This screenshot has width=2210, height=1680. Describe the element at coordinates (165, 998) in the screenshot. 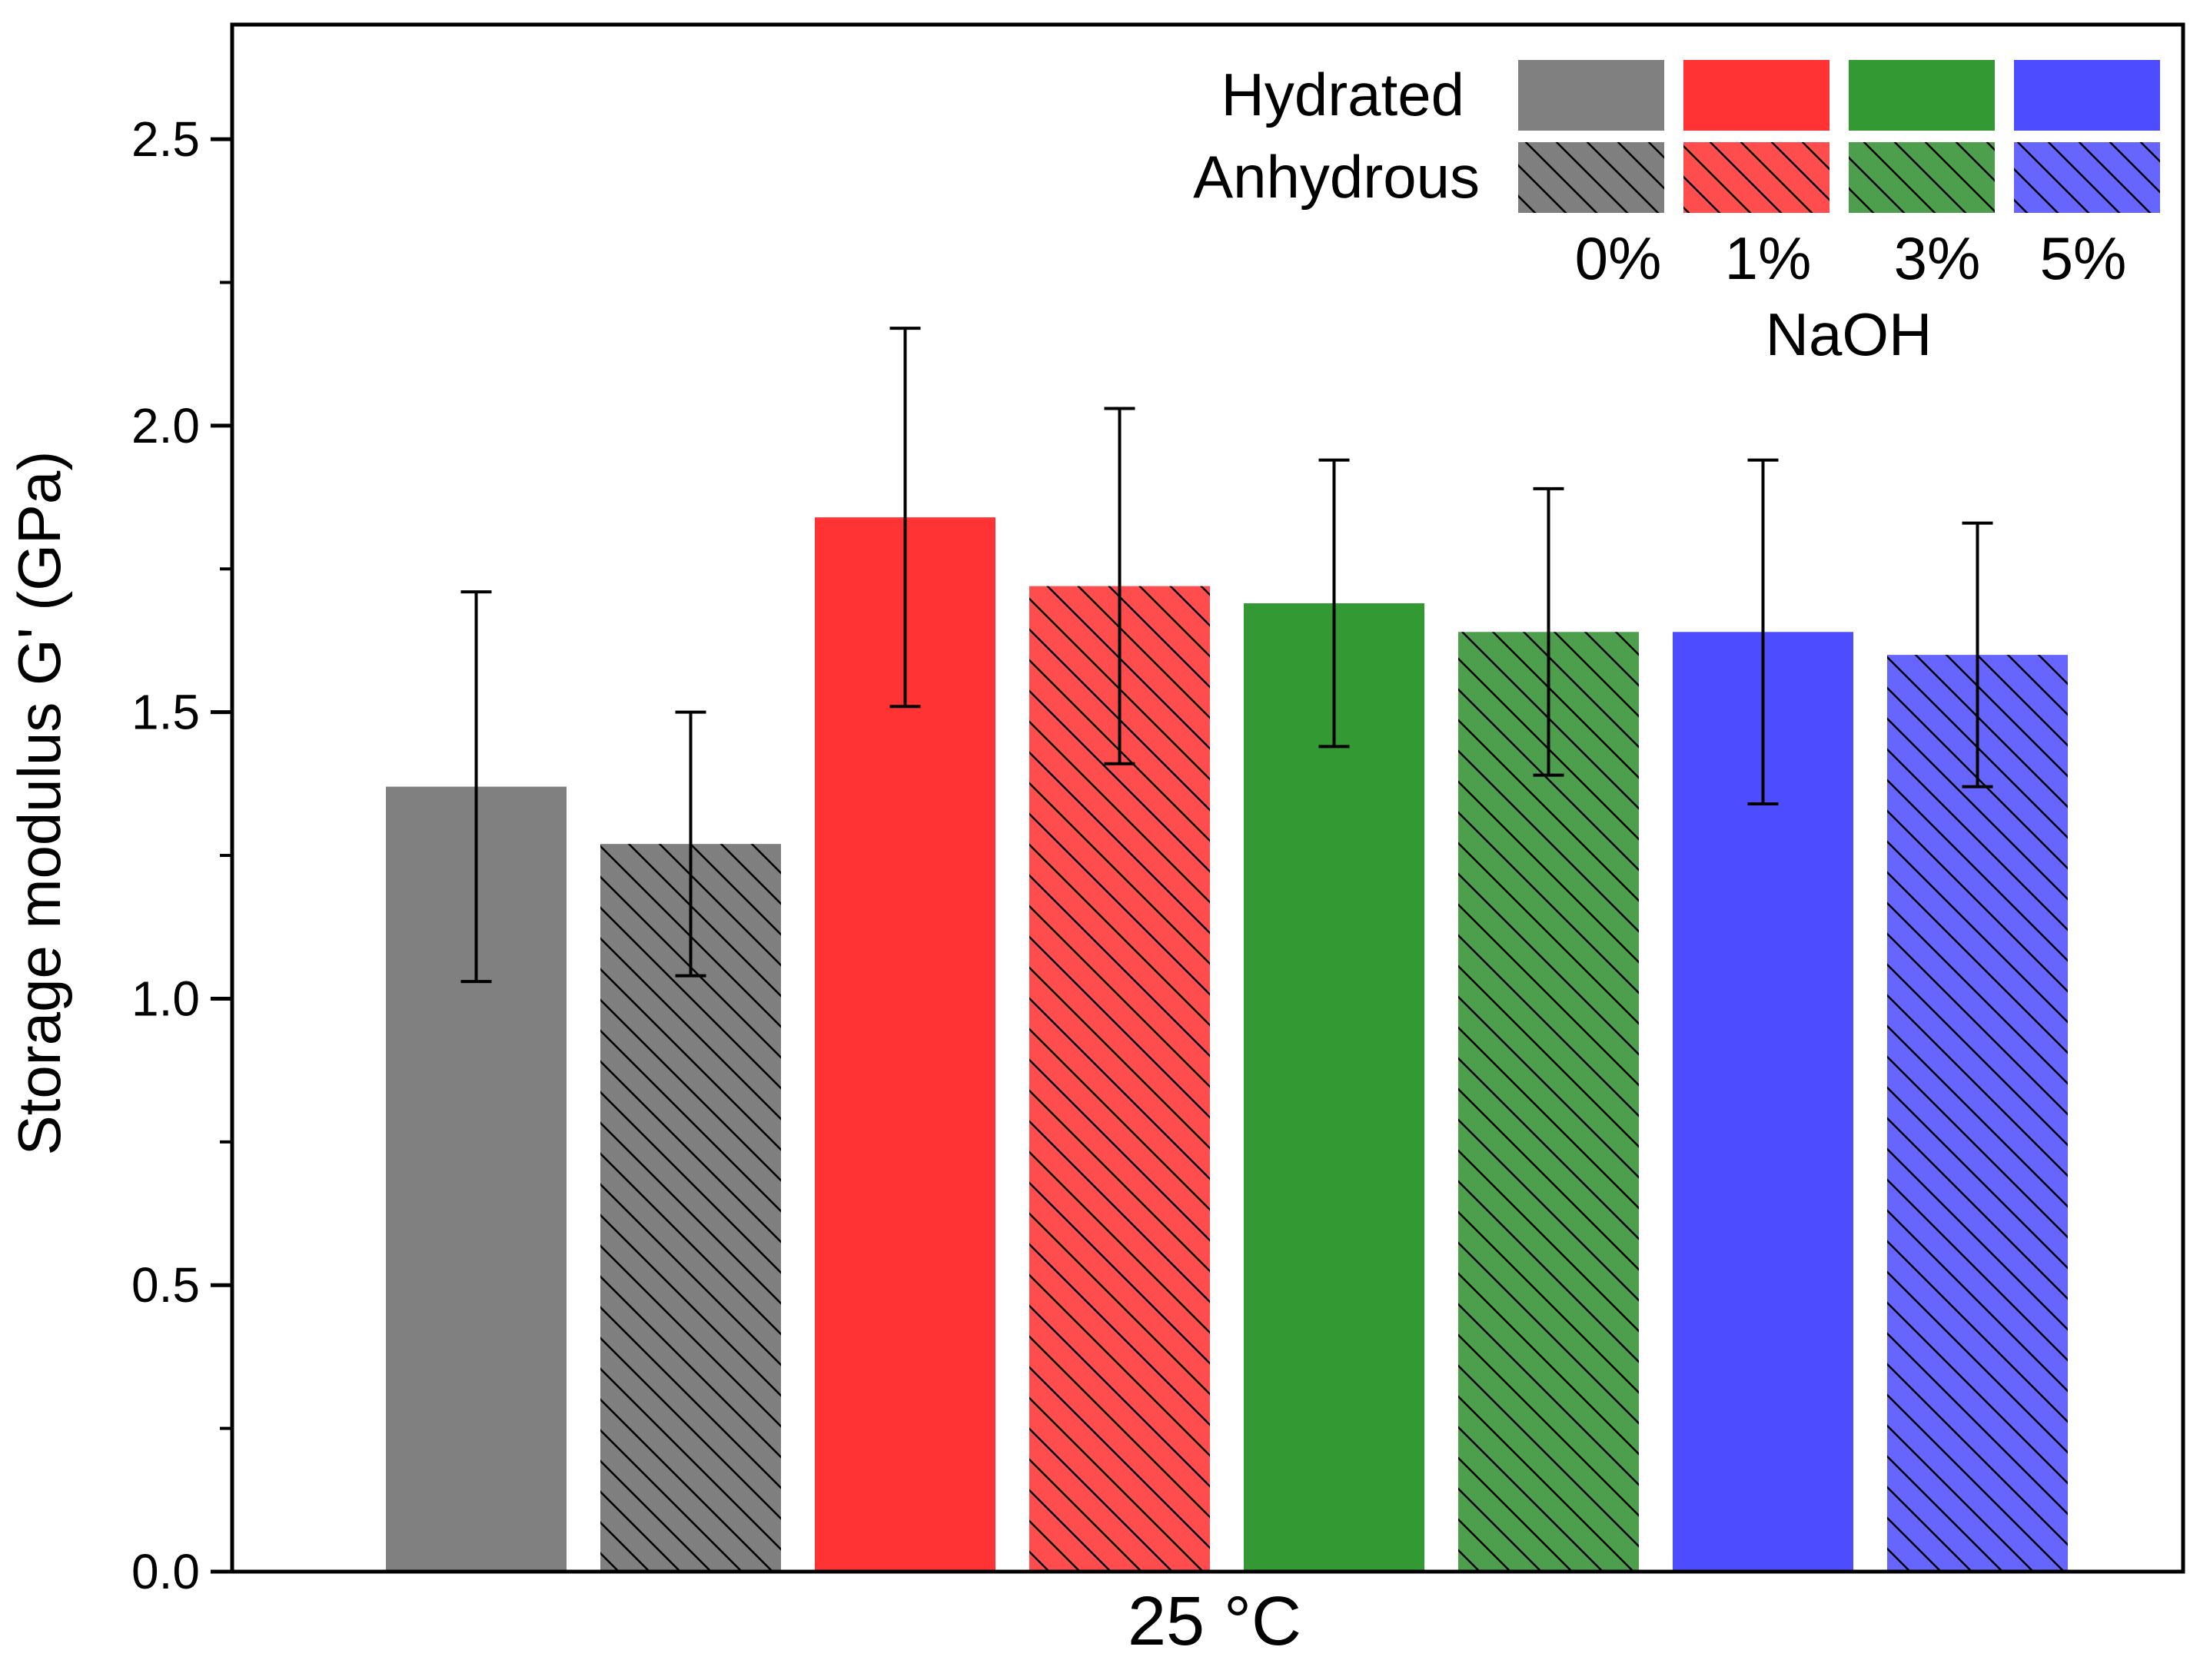

I see `y-tick-label: 1.0` at that location.